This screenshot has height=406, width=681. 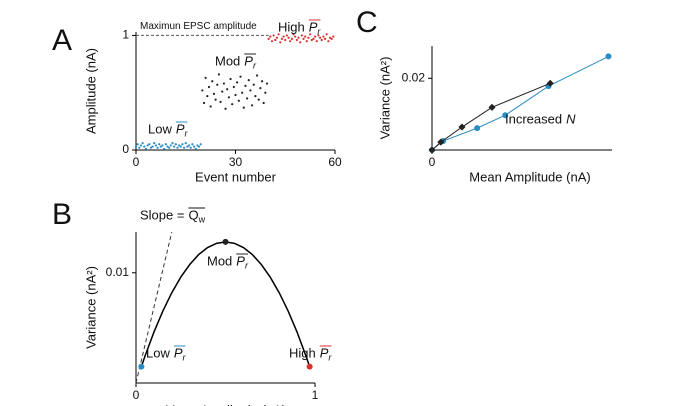 What do you see at coordinates (193, 214) in the screenshot?
I see `label-symbol: Q` at bounding box center [193, 214].